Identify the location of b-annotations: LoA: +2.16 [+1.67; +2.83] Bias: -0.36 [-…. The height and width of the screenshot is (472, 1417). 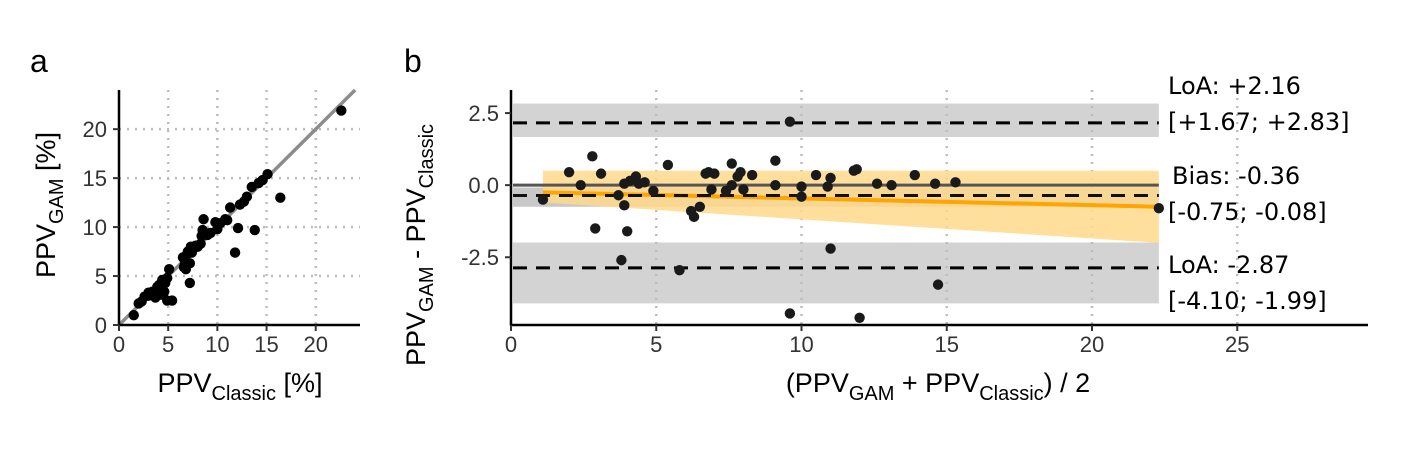
(1259, 193).